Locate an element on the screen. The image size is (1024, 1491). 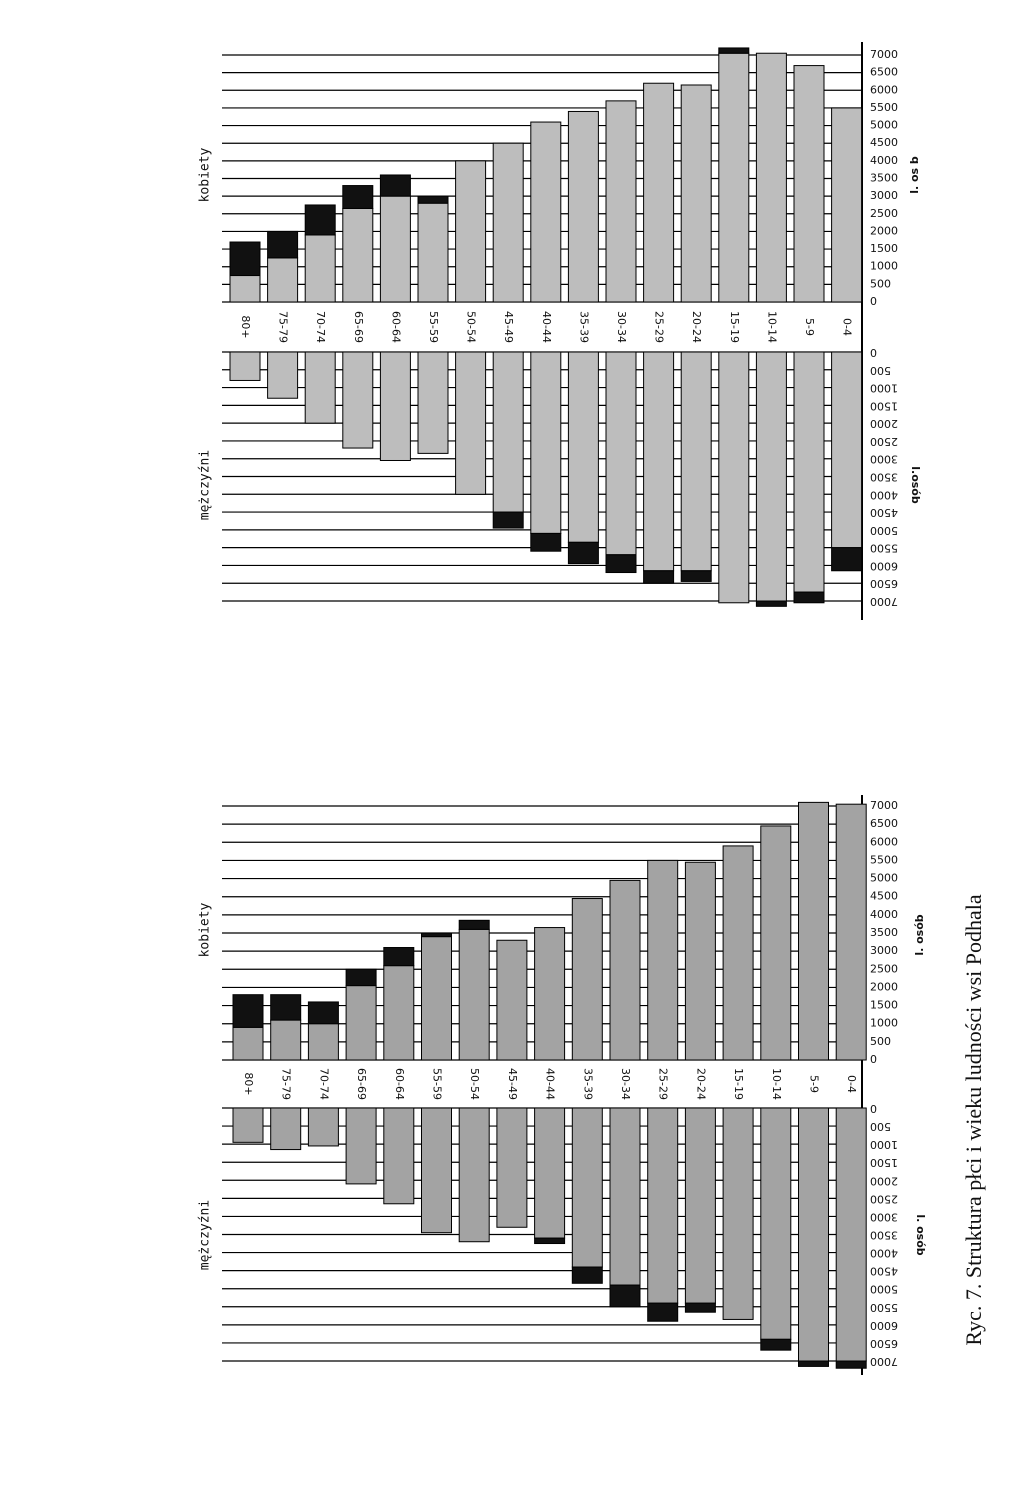
y-tick-label: 3500 is located at coordinates (884, 178).